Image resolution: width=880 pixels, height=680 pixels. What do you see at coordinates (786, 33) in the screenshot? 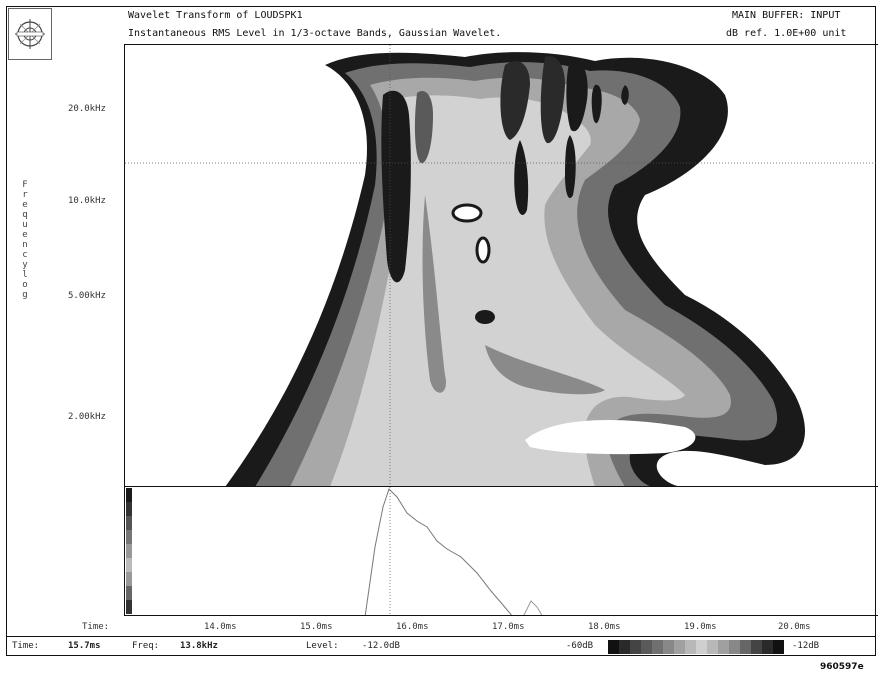
I see `reference-label: dB ref. 1.0E+00 unit` at bounding box center [786, 33].